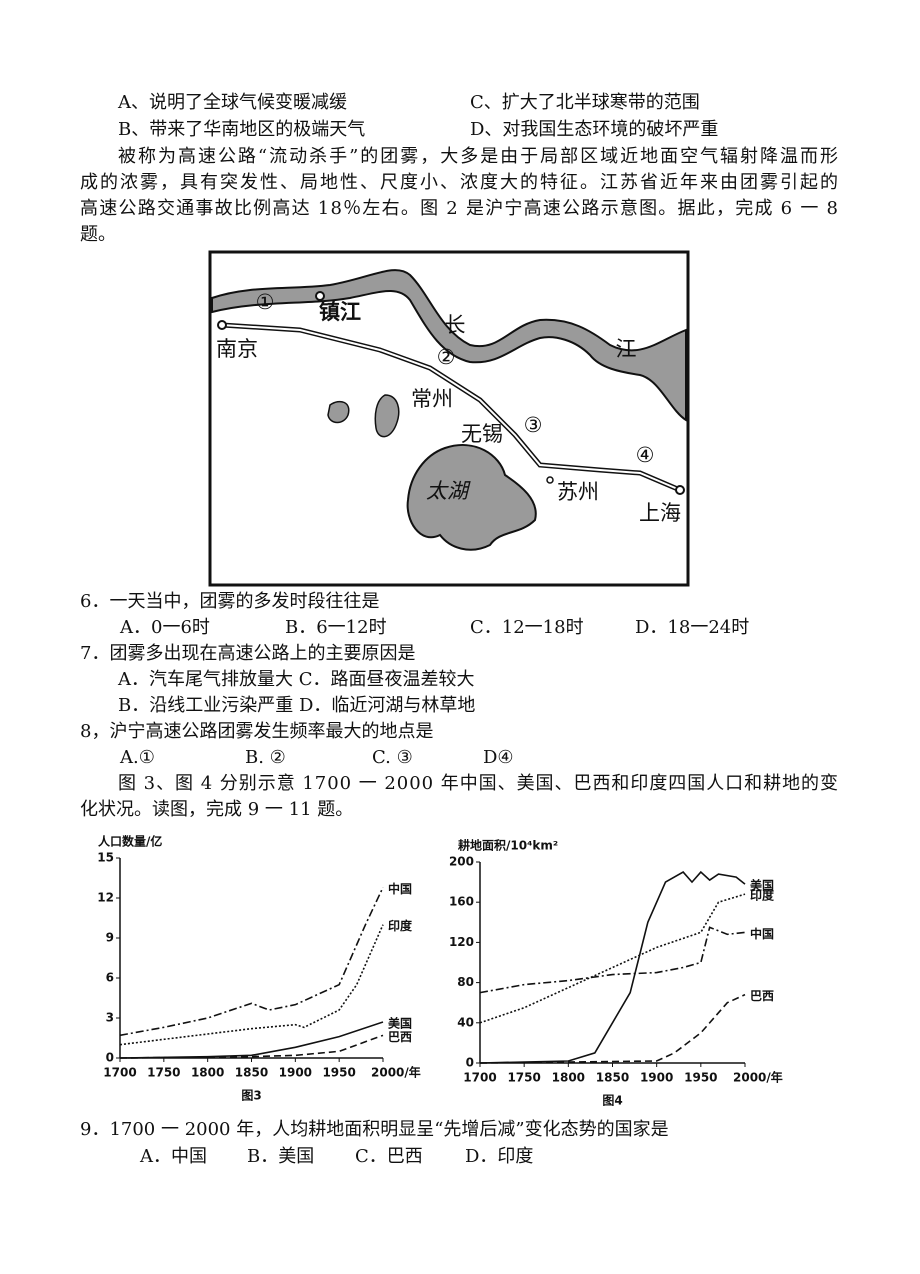 The height and width of the screenshot is (1274, 920). What do you see at coordinates (110, 978) in the screenshot?
I see `y-tick-label: 6` at bounding box center [110, 978].